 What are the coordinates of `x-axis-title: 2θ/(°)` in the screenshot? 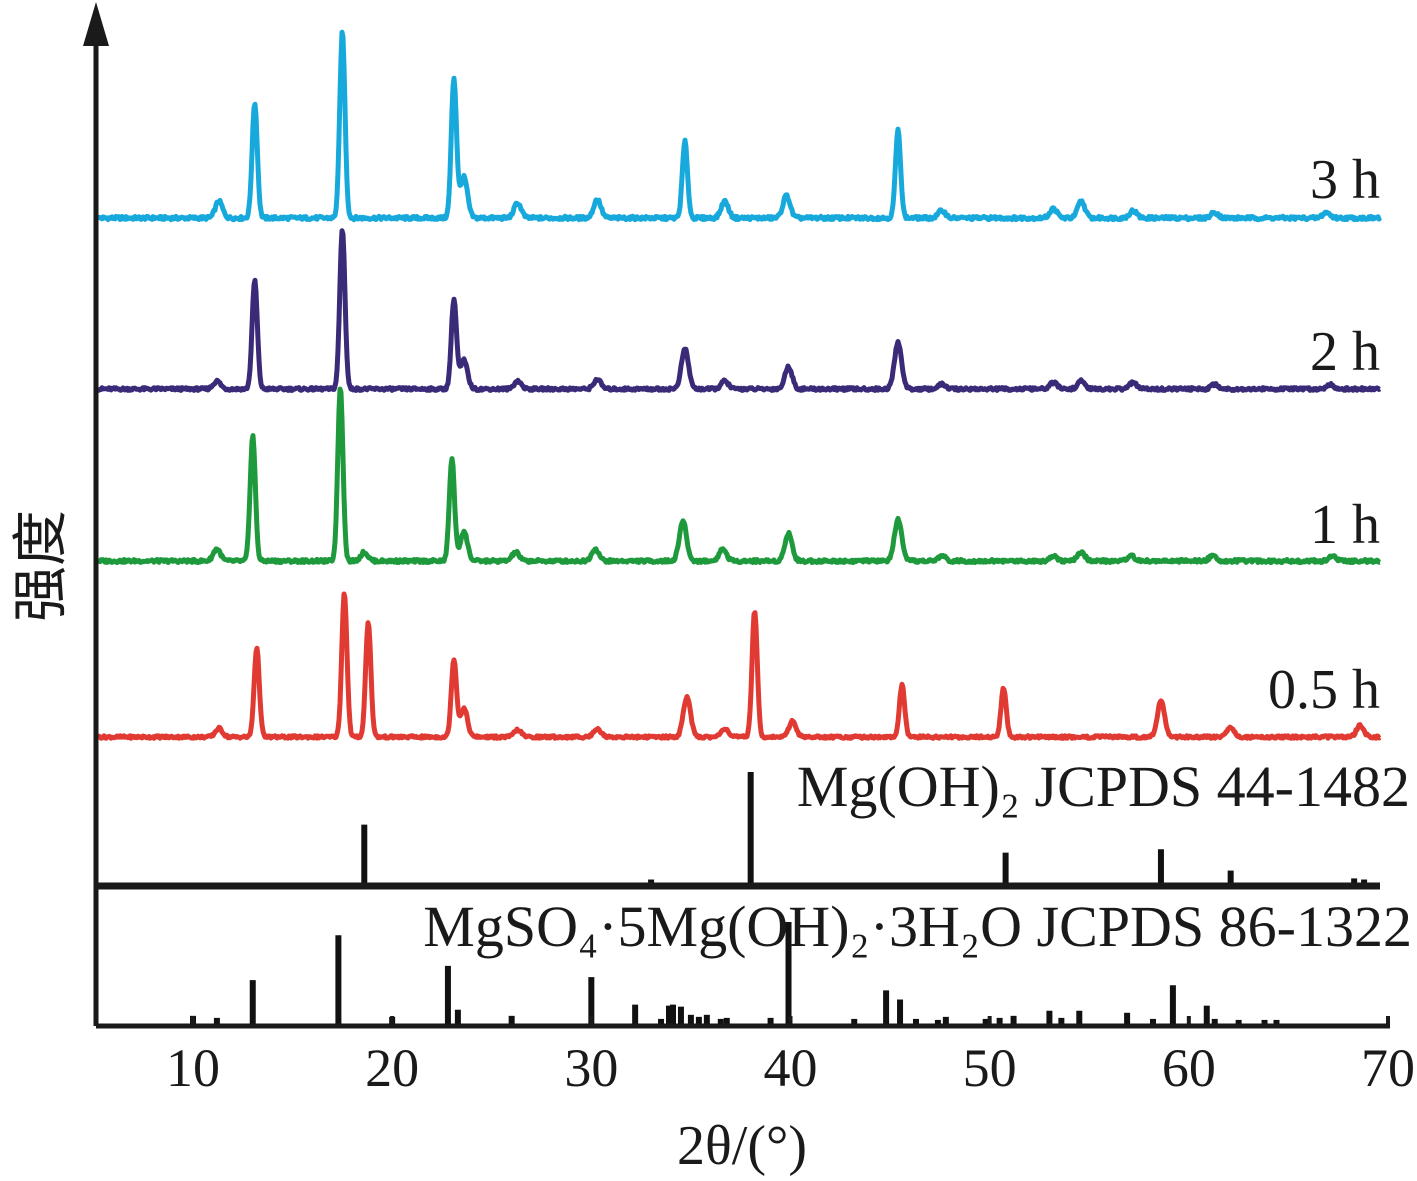 It's located at (742, 1146).